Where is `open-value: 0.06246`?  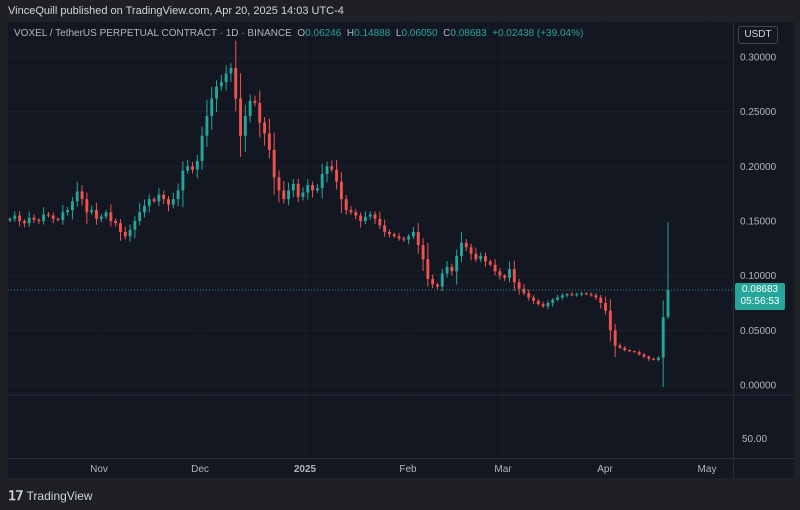 open-value: 0.06246 is located at coordinates (323, 33).